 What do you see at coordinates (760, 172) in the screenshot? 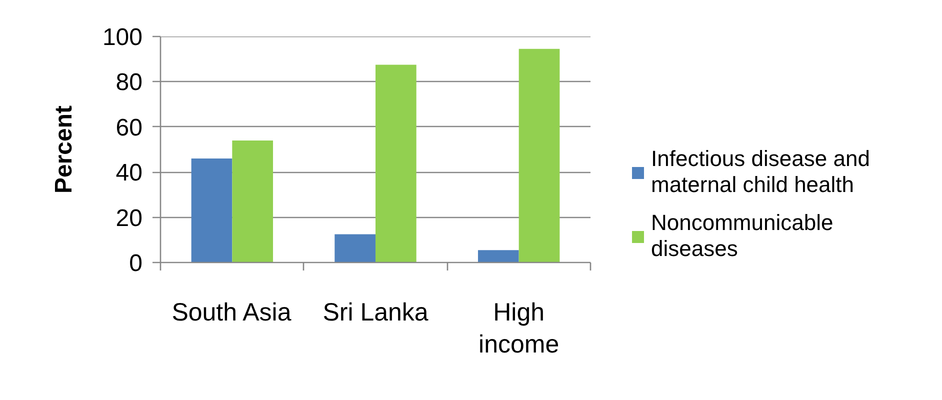
I see `legend-label: Infectious disease and maternal child health` at bounding box center [760, 172].